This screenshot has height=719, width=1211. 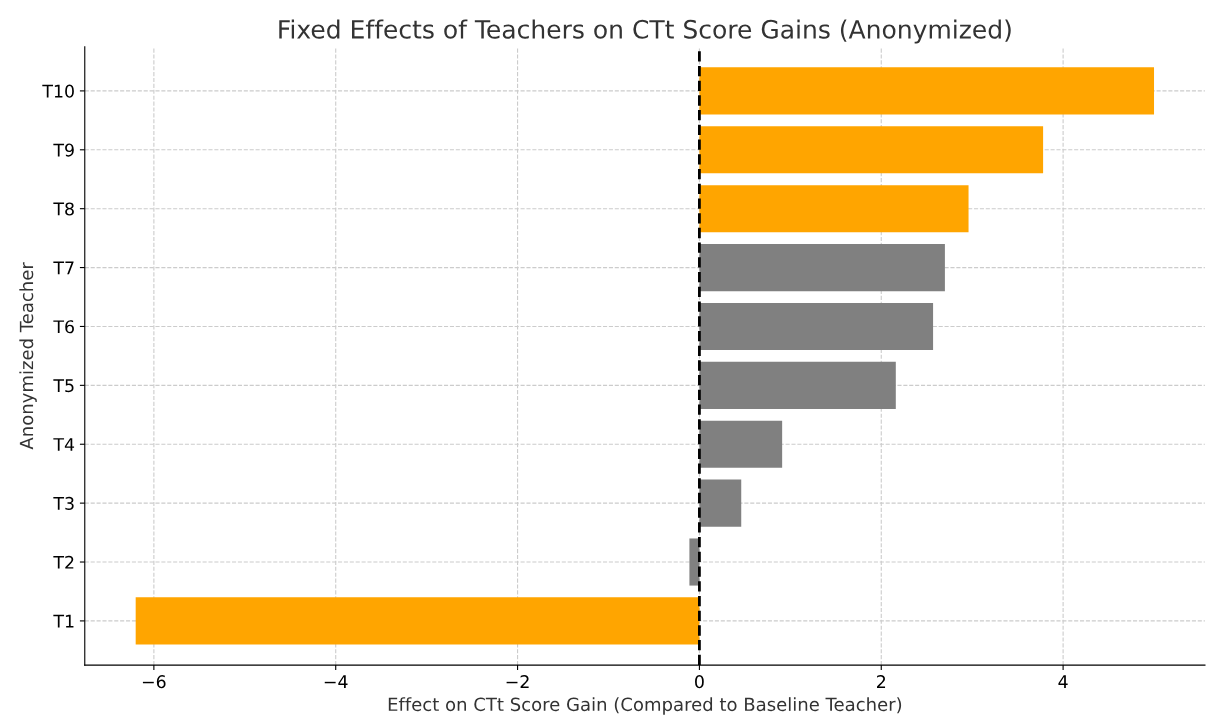 I want to click on x-axis-title: Effect on CTt Score Gain (Compared to Baseline Teacher), so click(x=645, y=706).